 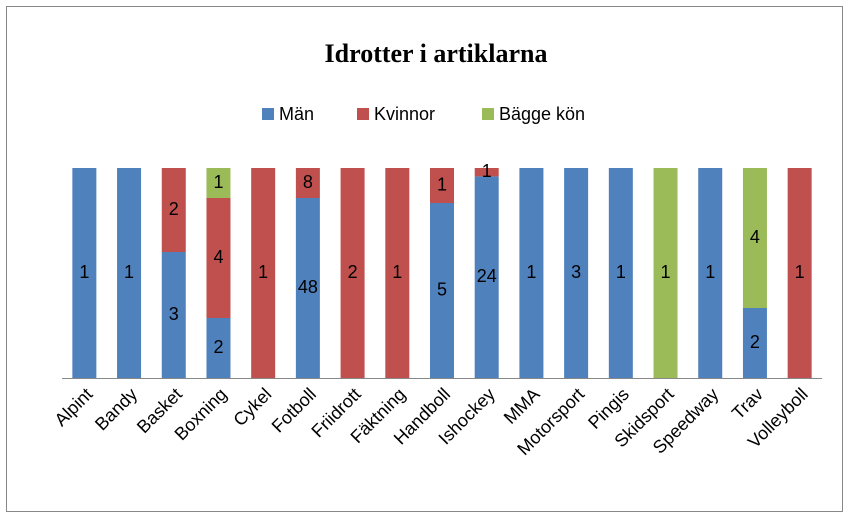 What do you see at coordinates (404, 114) in the screenshot?
I see `legend-label: Kvinnor` at bounding box center [404, 114].